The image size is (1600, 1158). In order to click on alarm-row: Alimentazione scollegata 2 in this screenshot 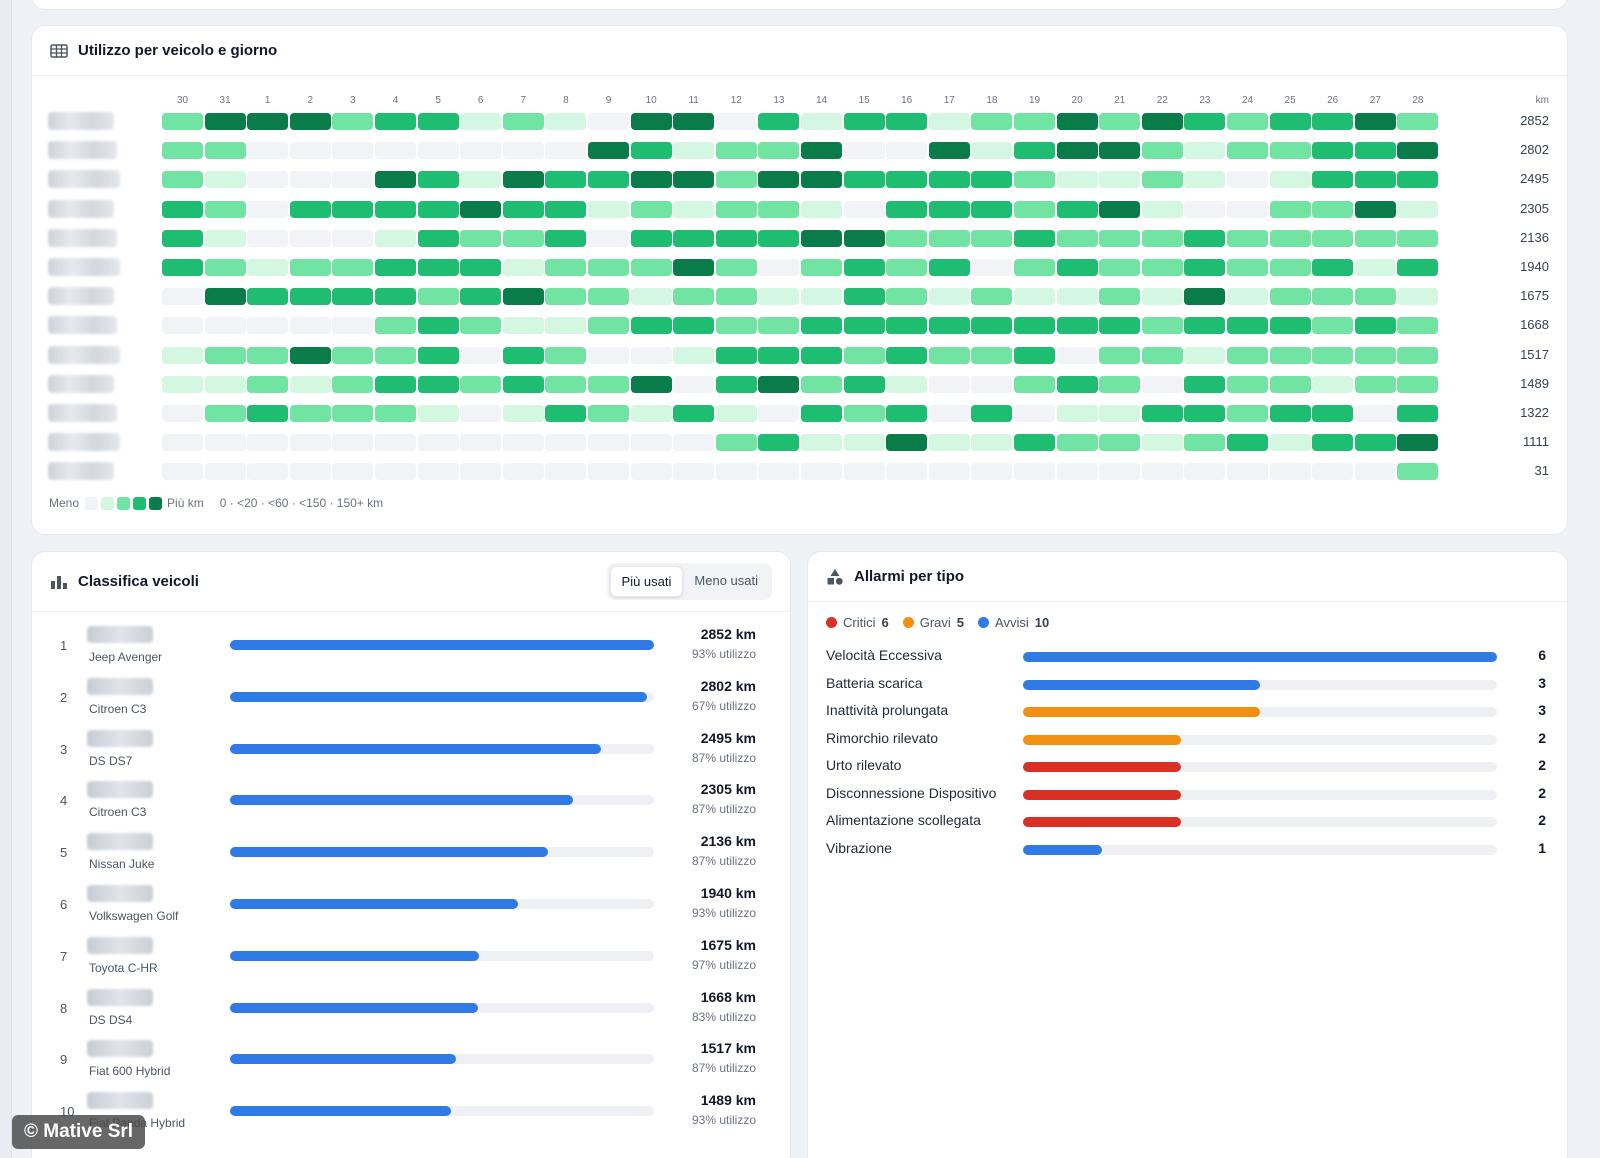, I will do `click(1186, 821)`.